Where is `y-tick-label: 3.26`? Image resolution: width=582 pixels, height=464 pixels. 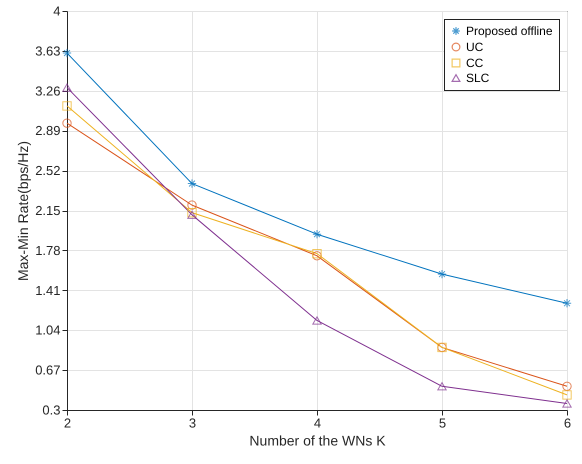 y-tick-label: 3.26 is located at coordinates (47, 90).